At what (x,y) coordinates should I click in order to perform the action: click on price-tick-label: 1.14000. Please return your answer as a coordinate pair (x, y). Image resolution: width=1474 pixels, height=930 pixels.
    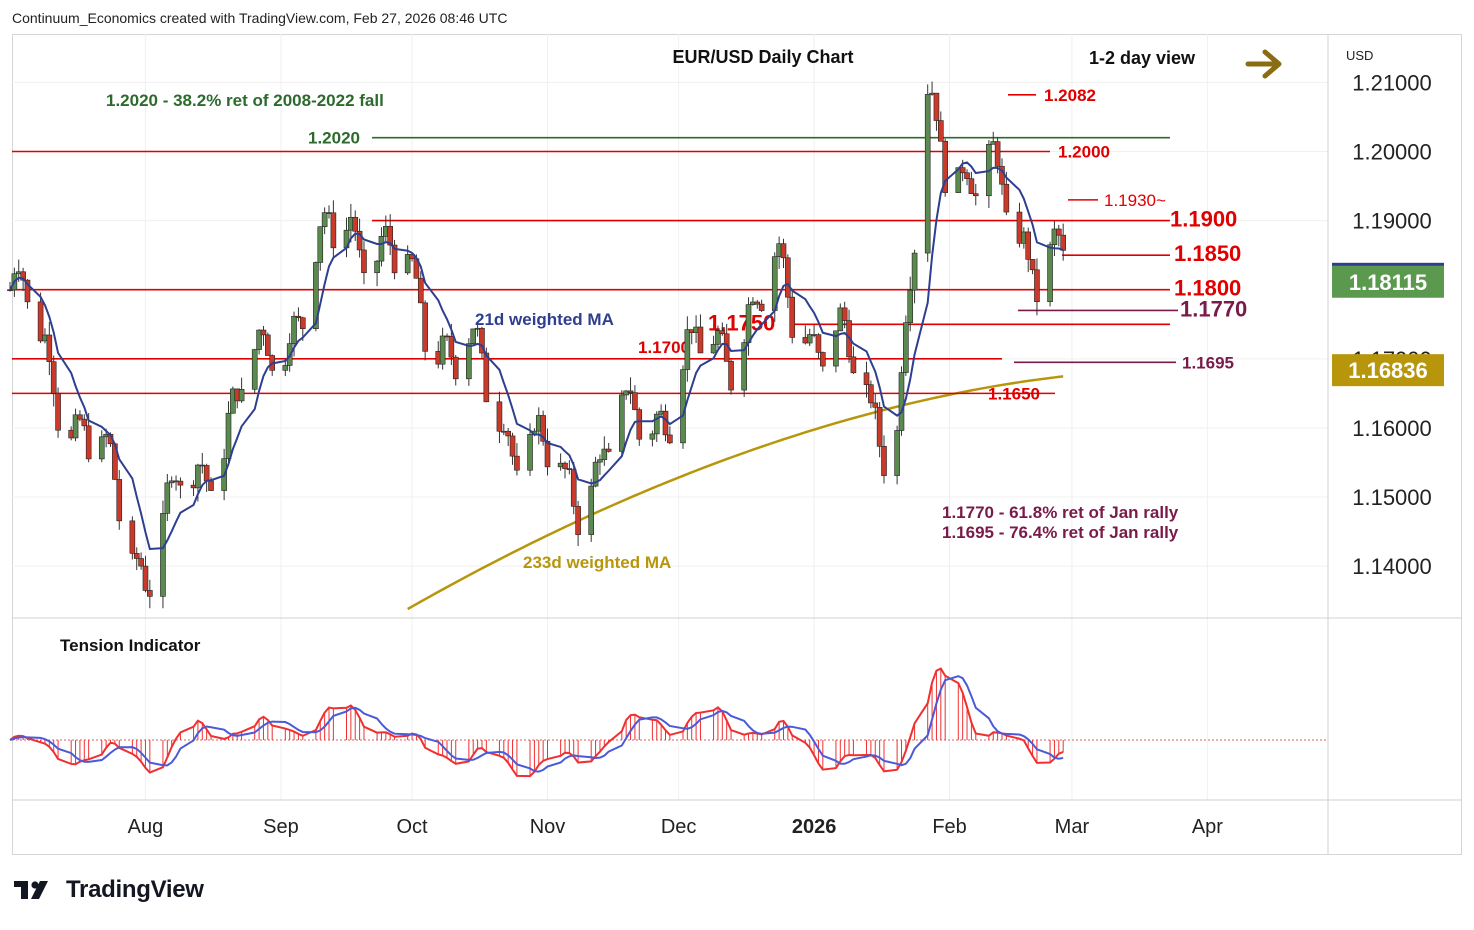
    Looking at the image, I should click on (1392, 566).